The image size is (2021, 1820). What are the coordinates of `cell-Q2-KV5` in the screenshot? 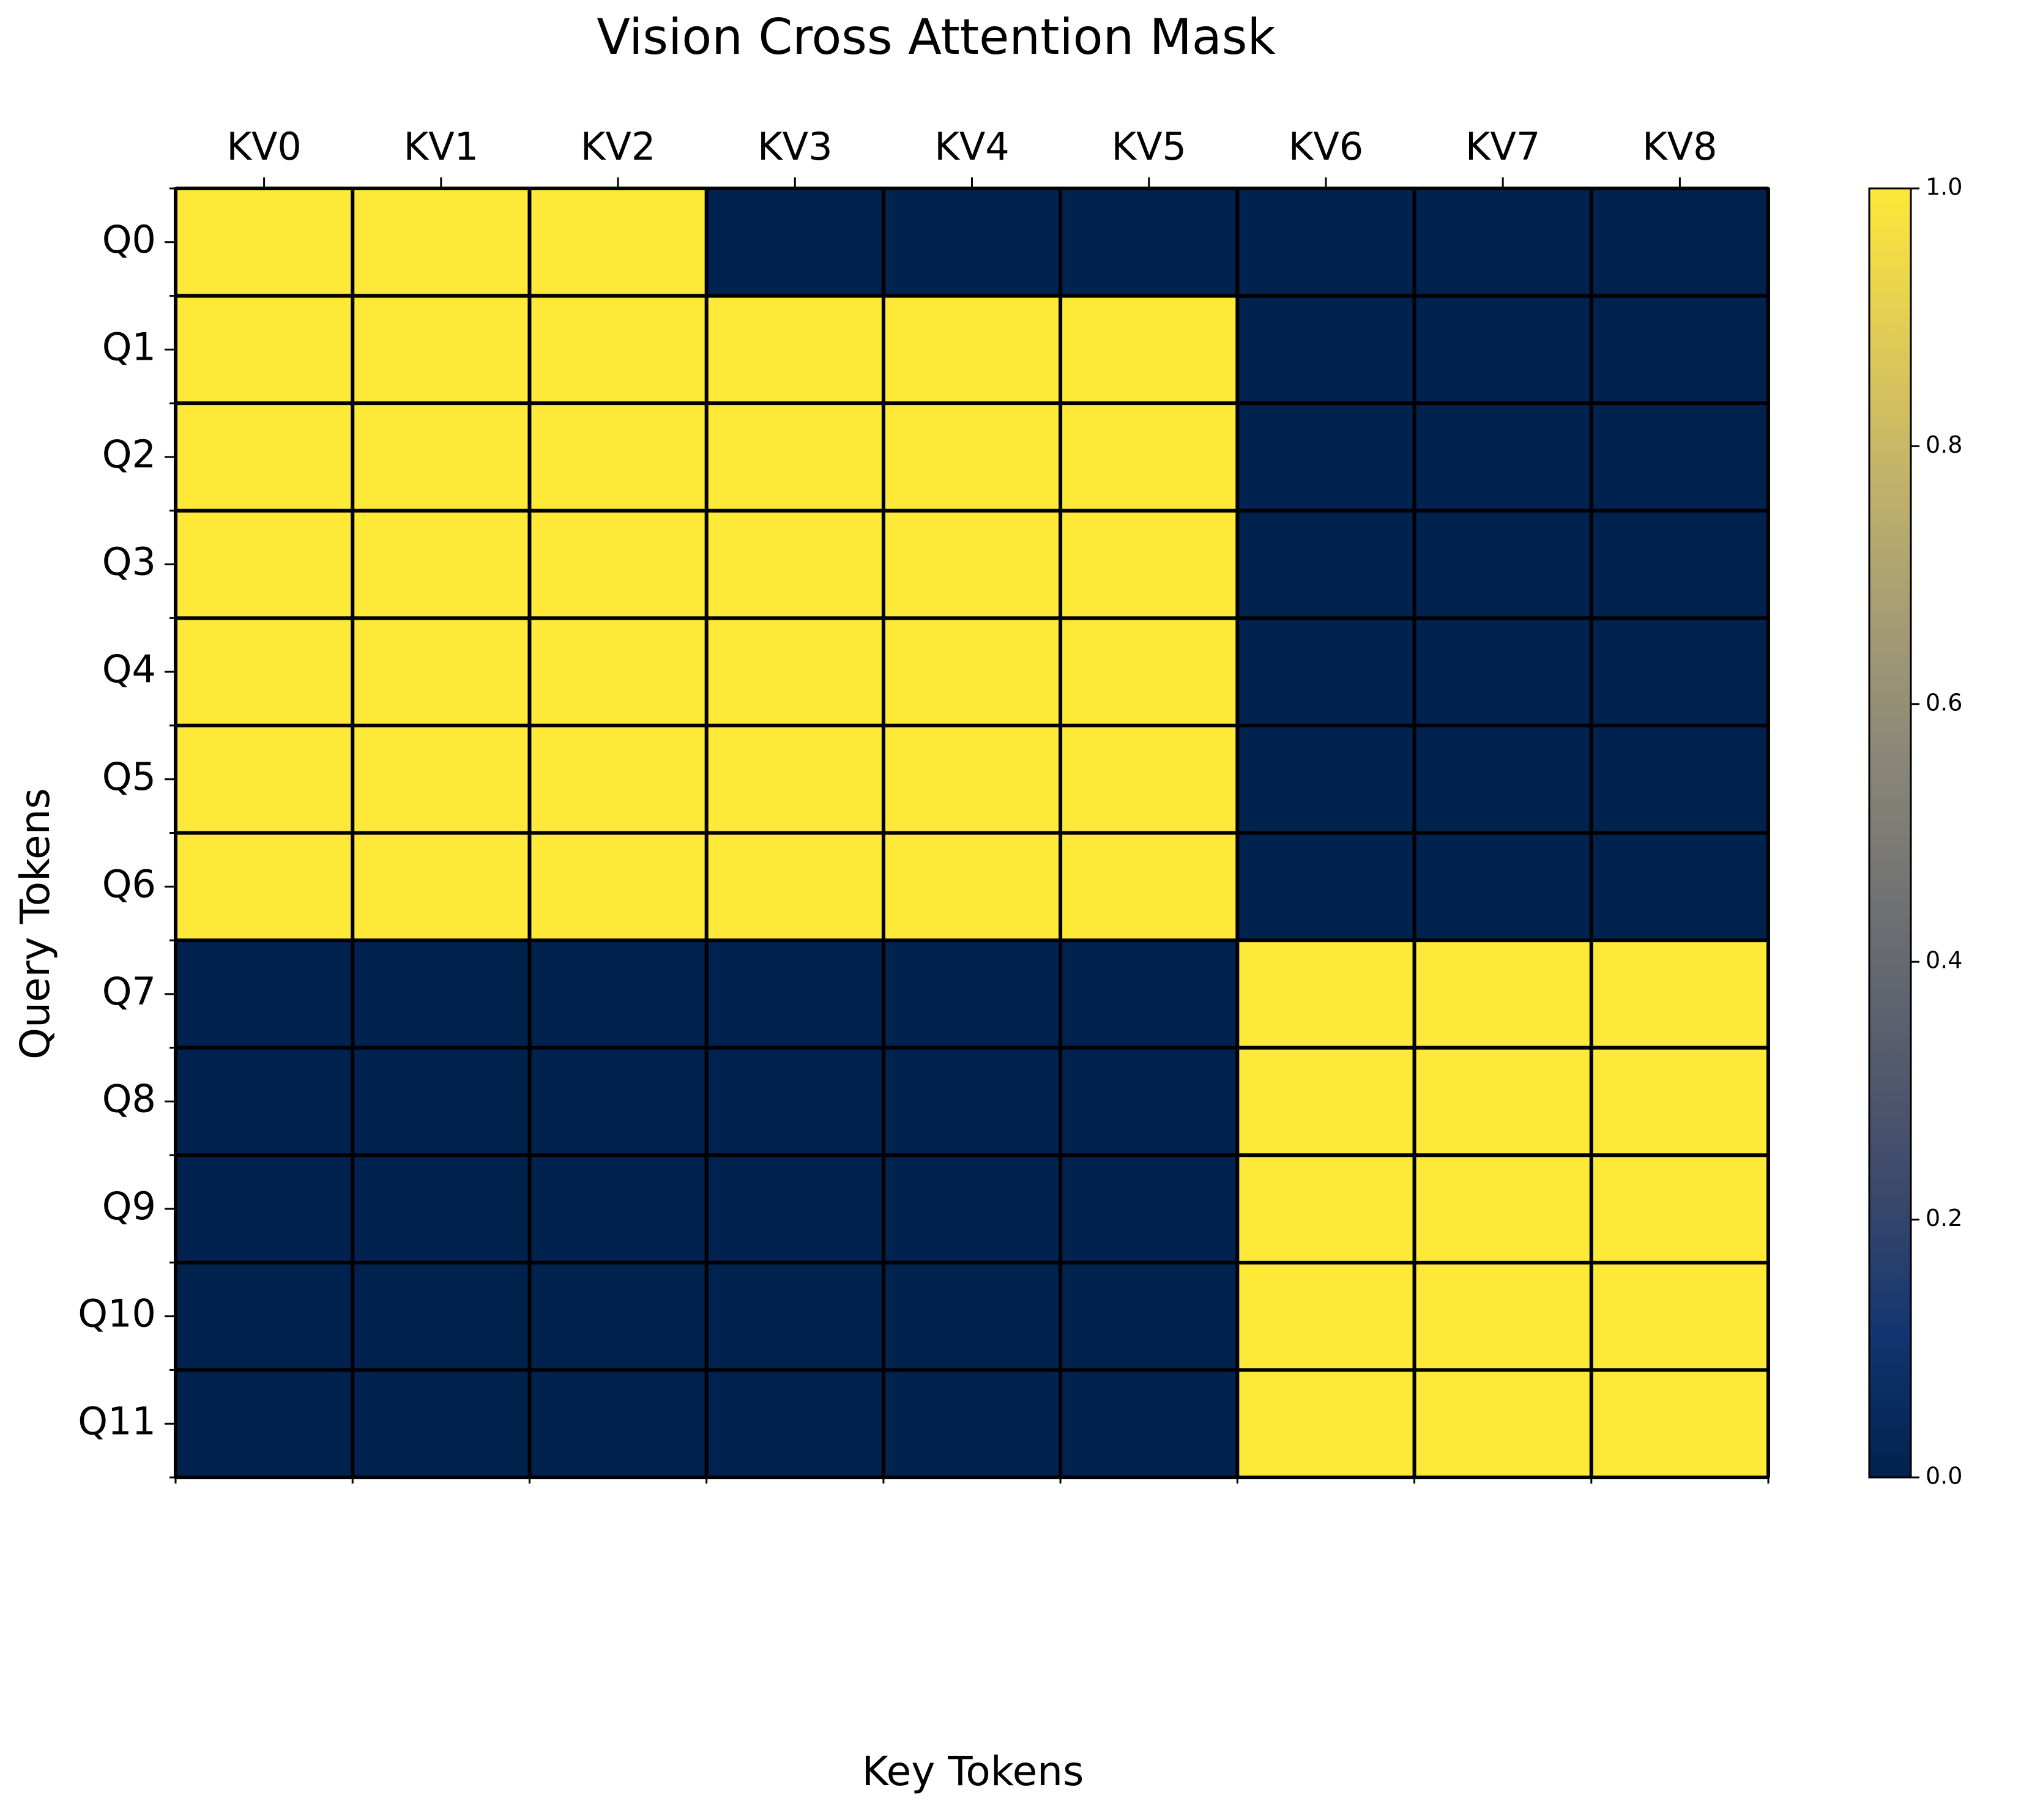 It's located at (1149, 457).